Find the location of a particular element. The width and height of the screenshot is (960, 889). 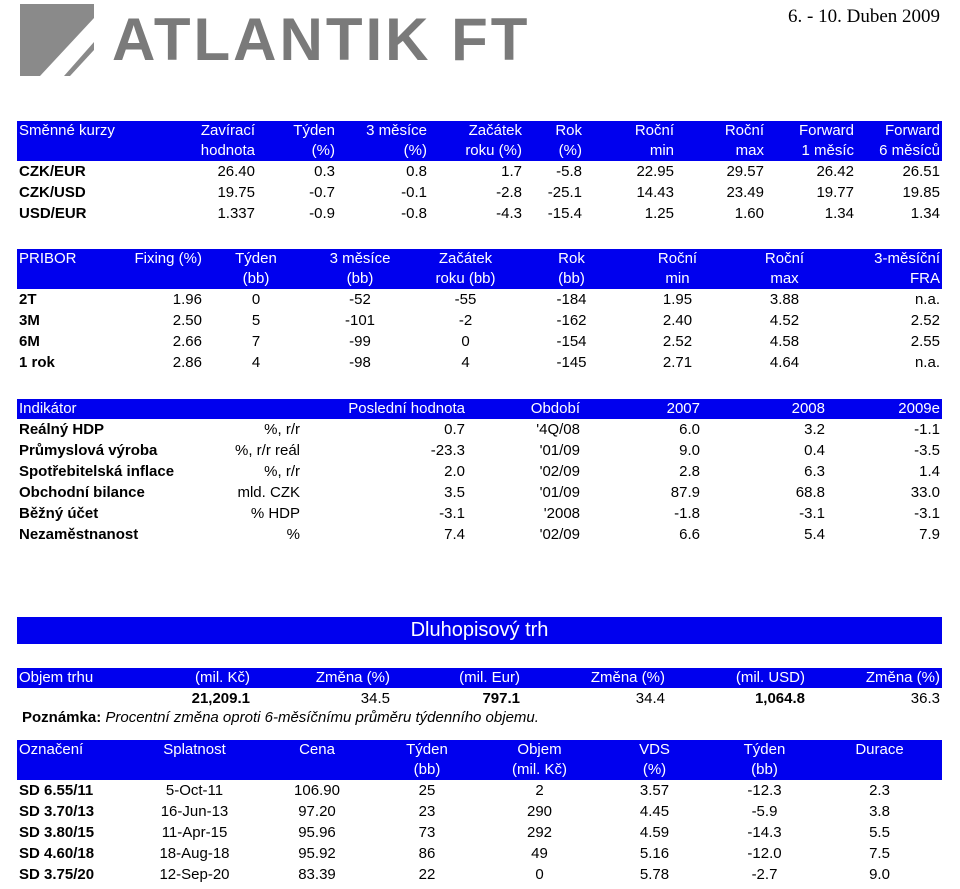

bond-row-cell: 5.5 is located at coordinates (879, 832).